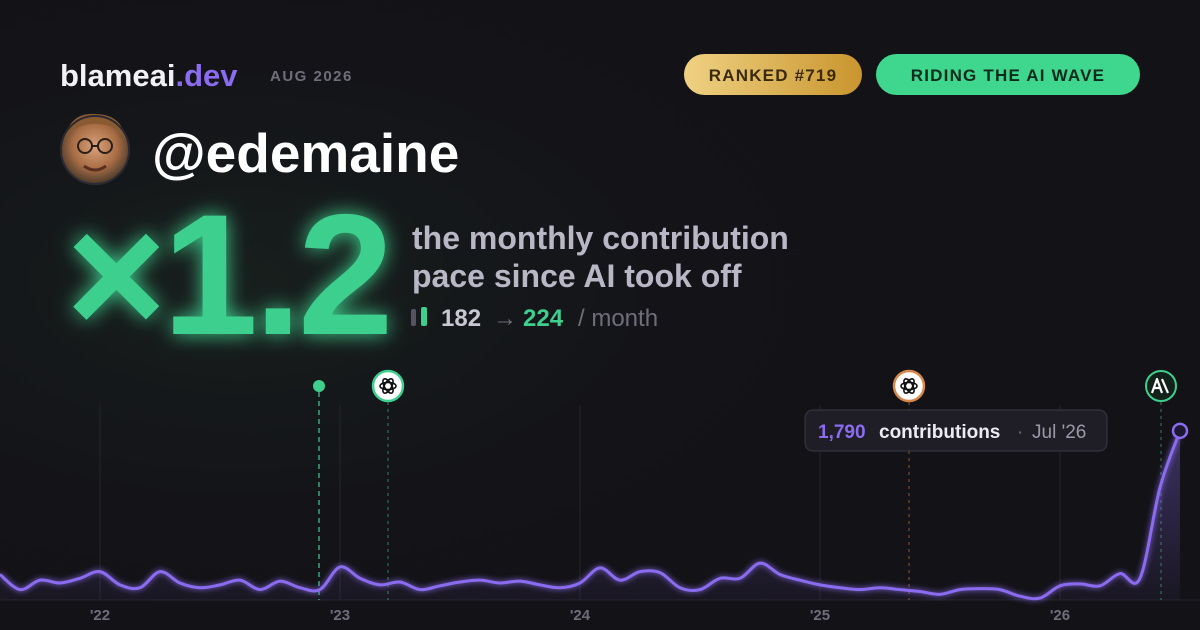  I want to click on x-tick-label: '26, so click(1060, 615).